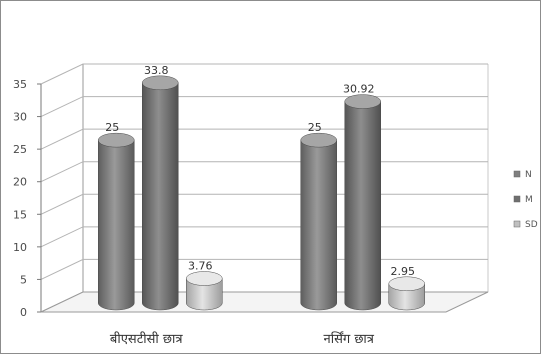  Describe the element at coordinates (403, 271) in the screenshot. I see `data-label: 2.95` at that location.